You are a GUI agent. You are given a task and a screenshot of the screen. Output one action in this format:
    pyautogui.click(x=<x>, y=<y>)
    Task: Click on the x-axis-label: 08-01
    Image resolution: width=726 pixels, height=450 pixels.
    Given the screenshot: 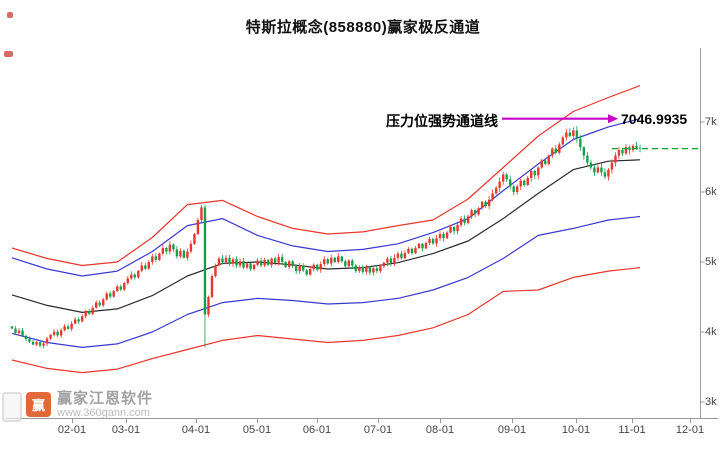 What is the action you would take?
    pyautogui.click(x=440, y=430)
    